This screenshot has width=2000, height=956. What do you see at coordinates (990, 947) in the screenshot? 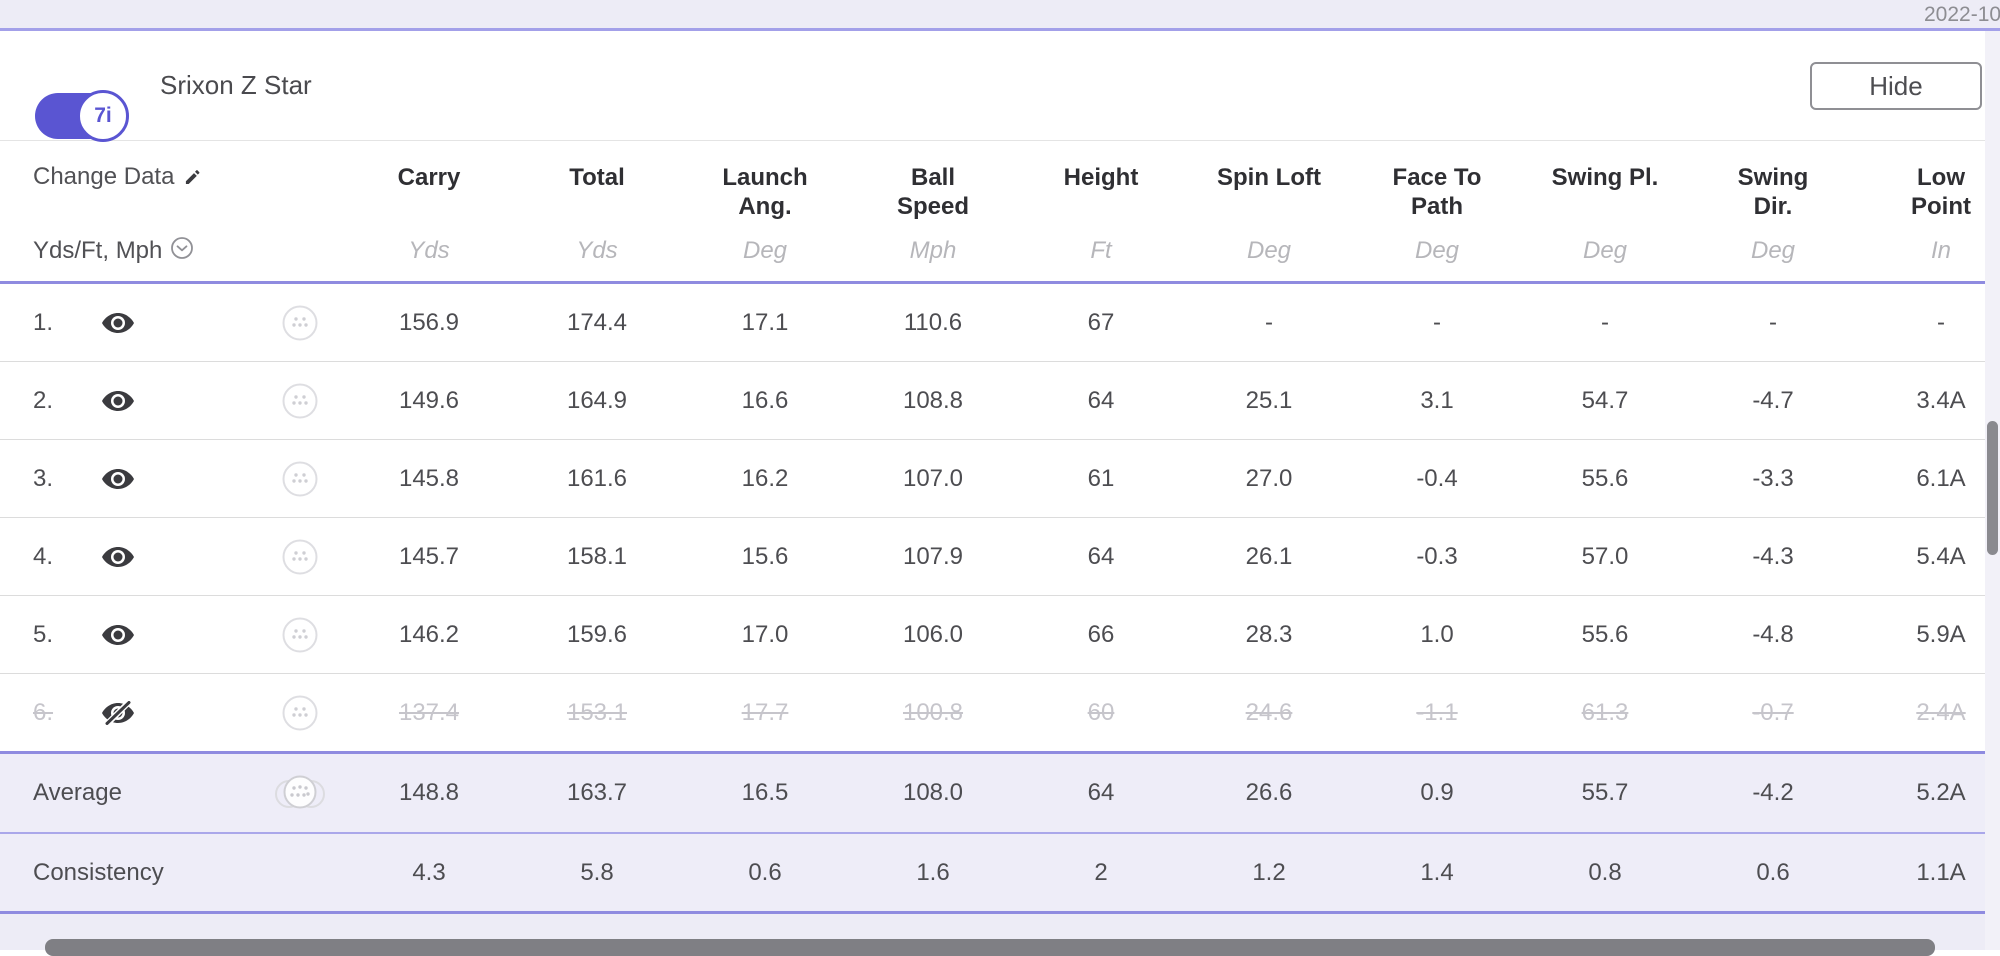
I see `horizontal-scrollbar-thumb` at bounding box center [990, 947].